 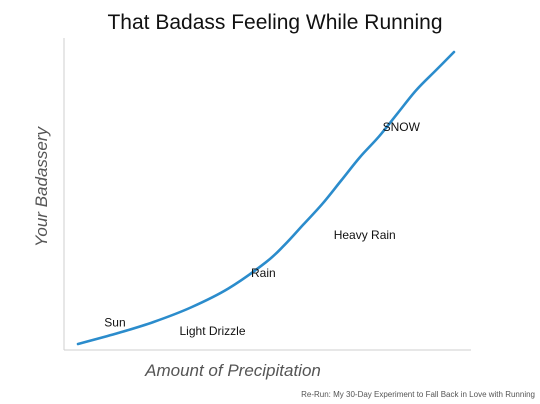 What do you see at coordinates (213, 331) in the screenshot?
I see `annotation-light-drizzle: Light Drizzle` at bounding box center [213, 331].